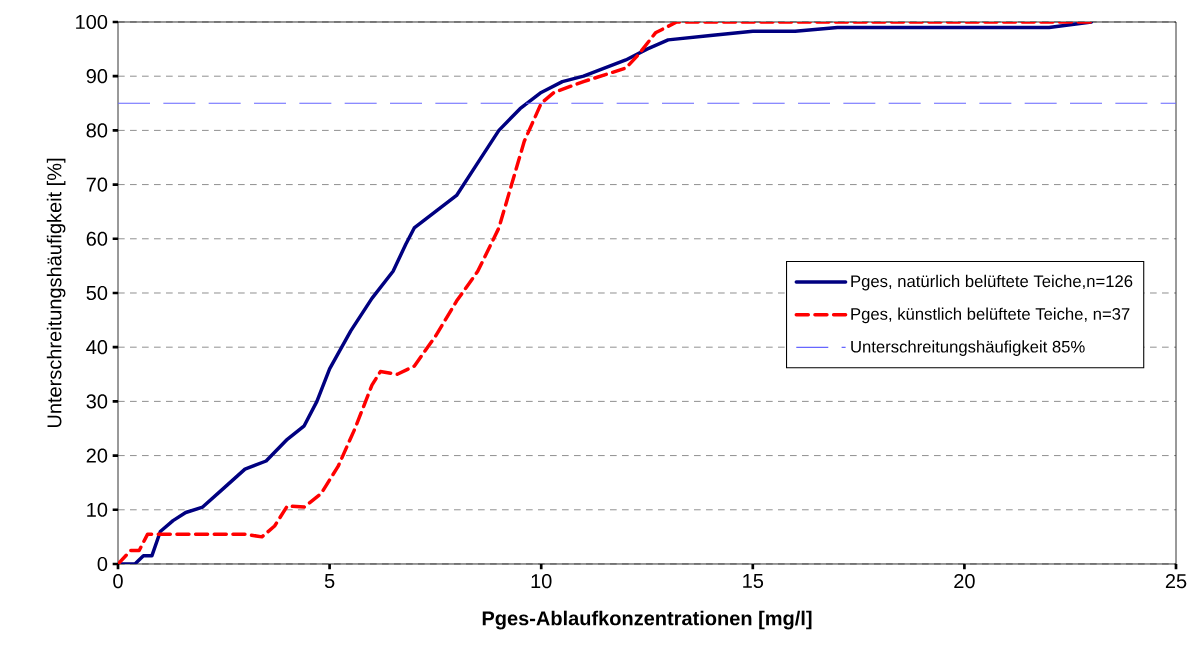  What do you see at coordinates (92, 22) in the screenshot?
I see `y-tick-label: 100` at bounding box center [92, 22].